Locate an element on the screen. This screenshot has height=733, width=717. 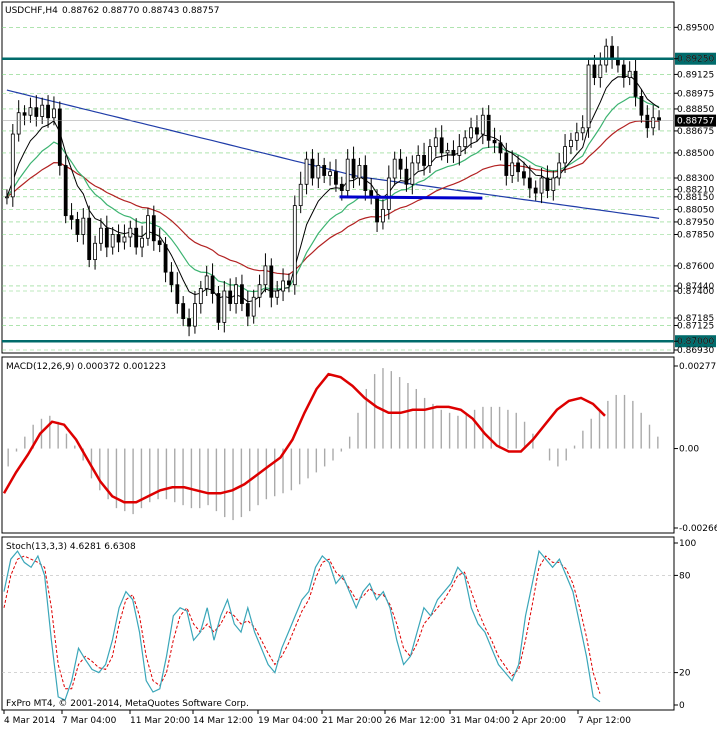
x-tick-label: 2 Apr 20:00 is located at coordinates (539, 721).